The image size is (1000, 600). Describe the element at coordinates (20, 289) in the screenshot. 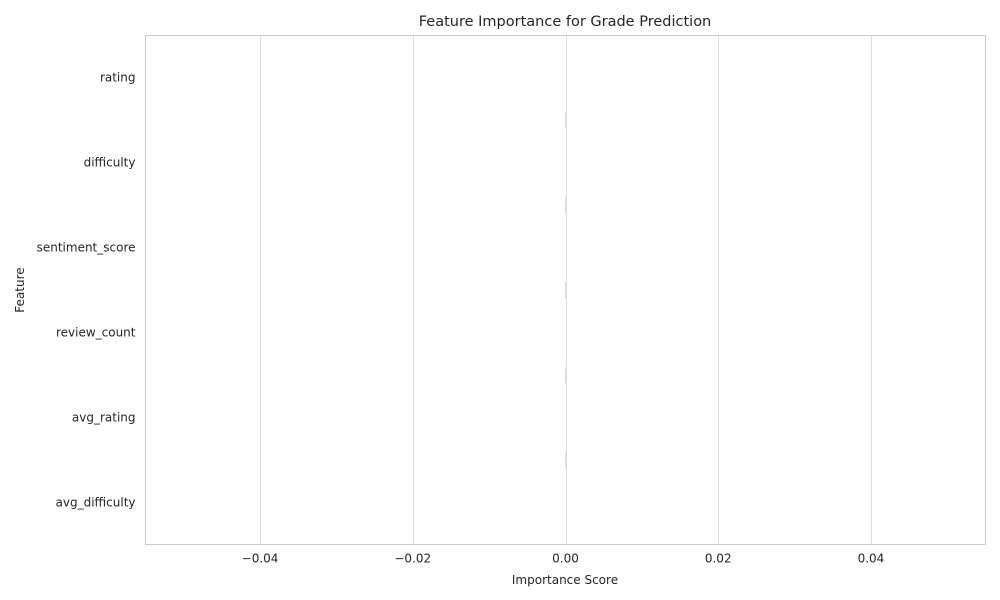

I see `y-axis-label: Feature` at that location.